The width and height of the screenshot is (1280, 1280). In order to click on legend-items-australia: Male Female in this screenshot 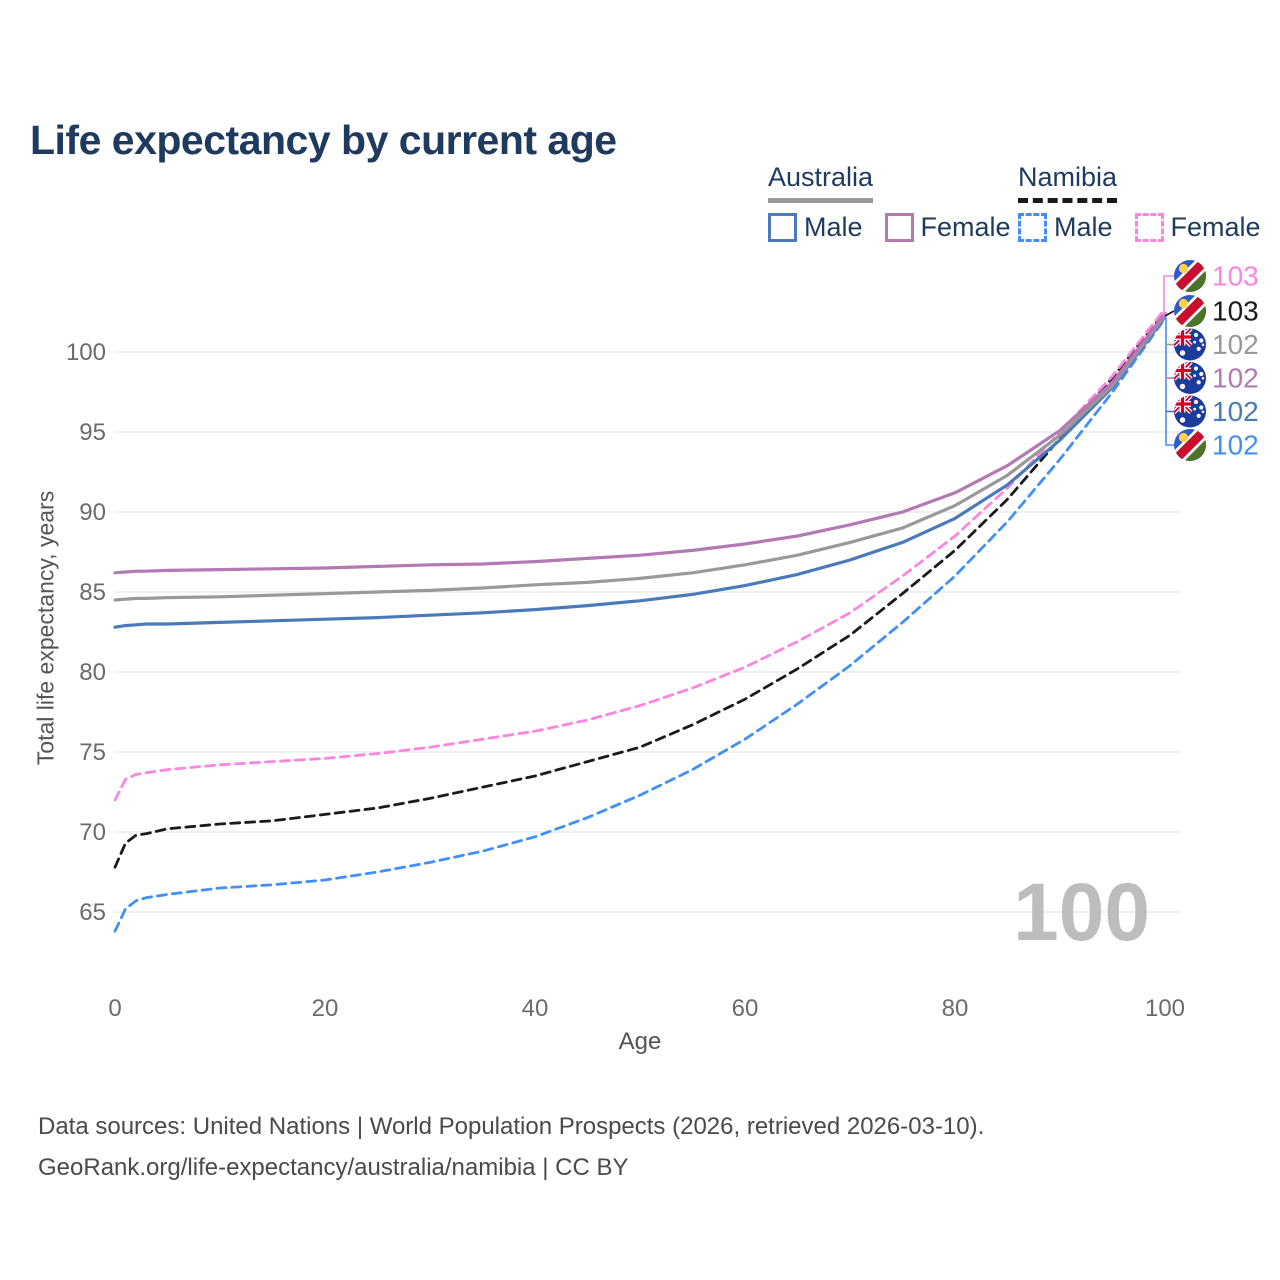, I will do `click(889, 227)`.